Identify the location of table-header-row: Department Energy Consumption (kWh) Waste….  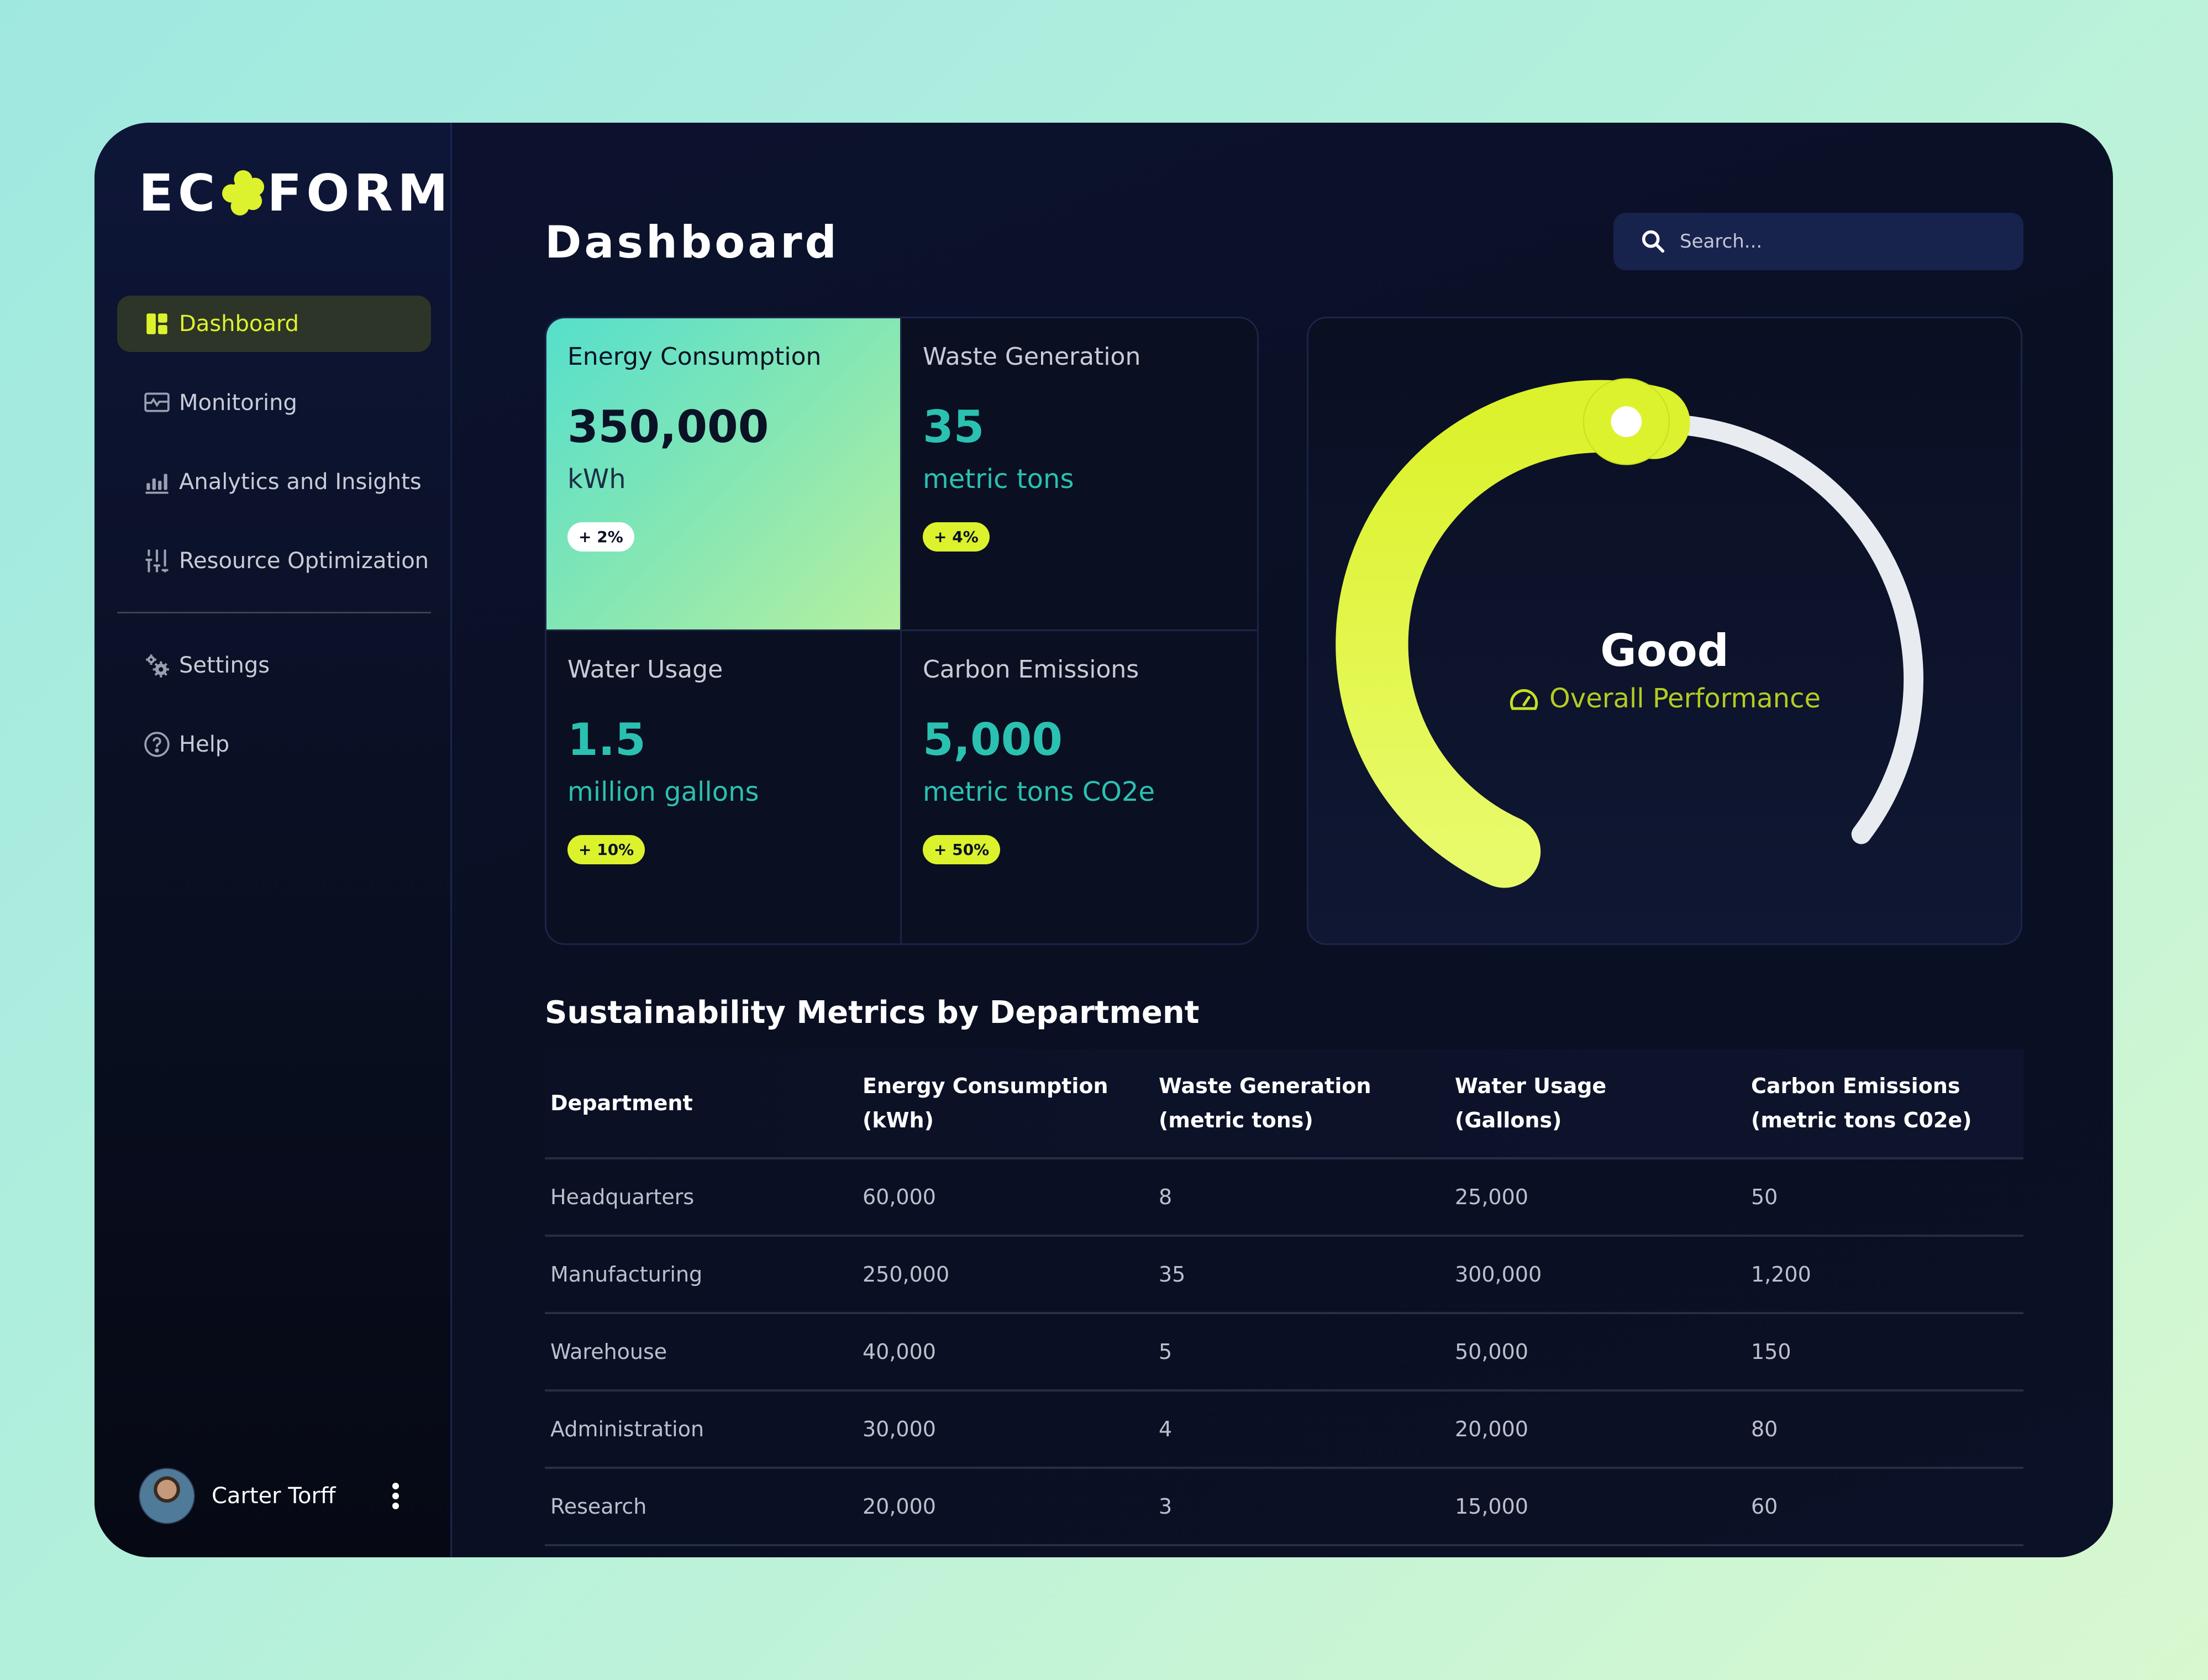
(1284, 1104).